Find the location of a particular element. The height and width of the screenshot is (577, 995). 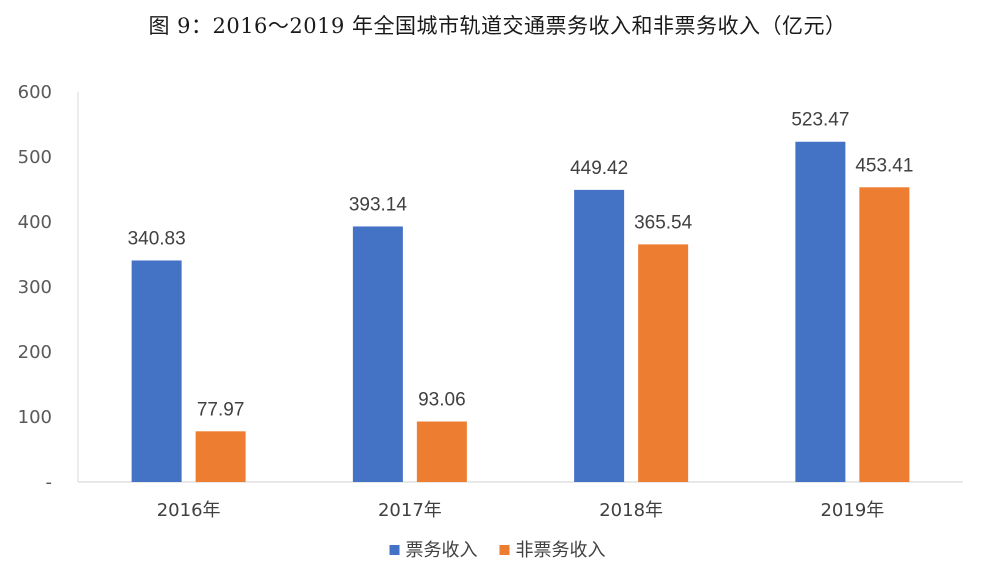

legend-item: 票务收入 is located at coordinates (433, 550).